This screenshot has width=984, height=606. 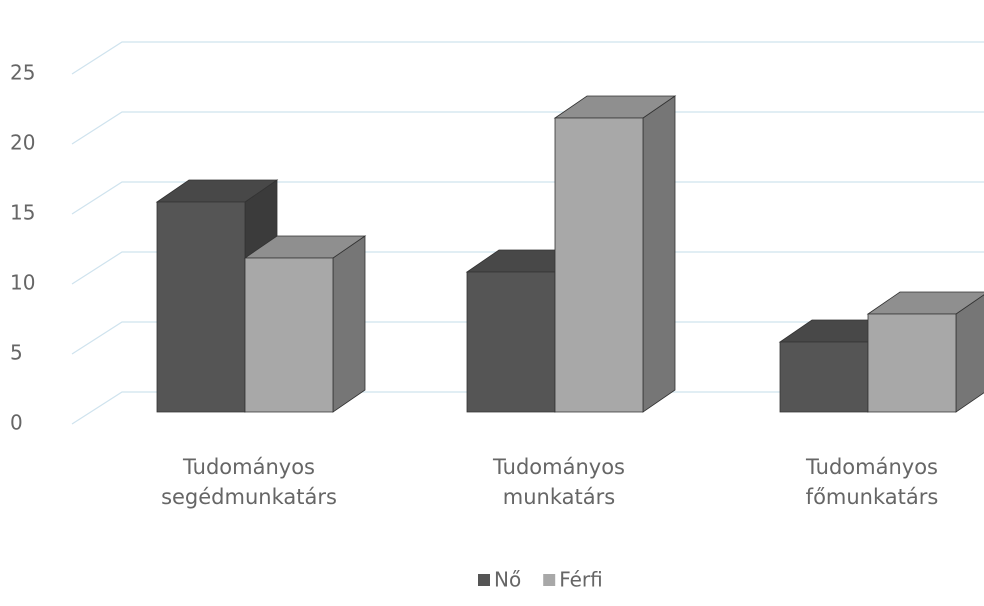 I want to click on y-tick-label: 0, so click(x=16, y=423).